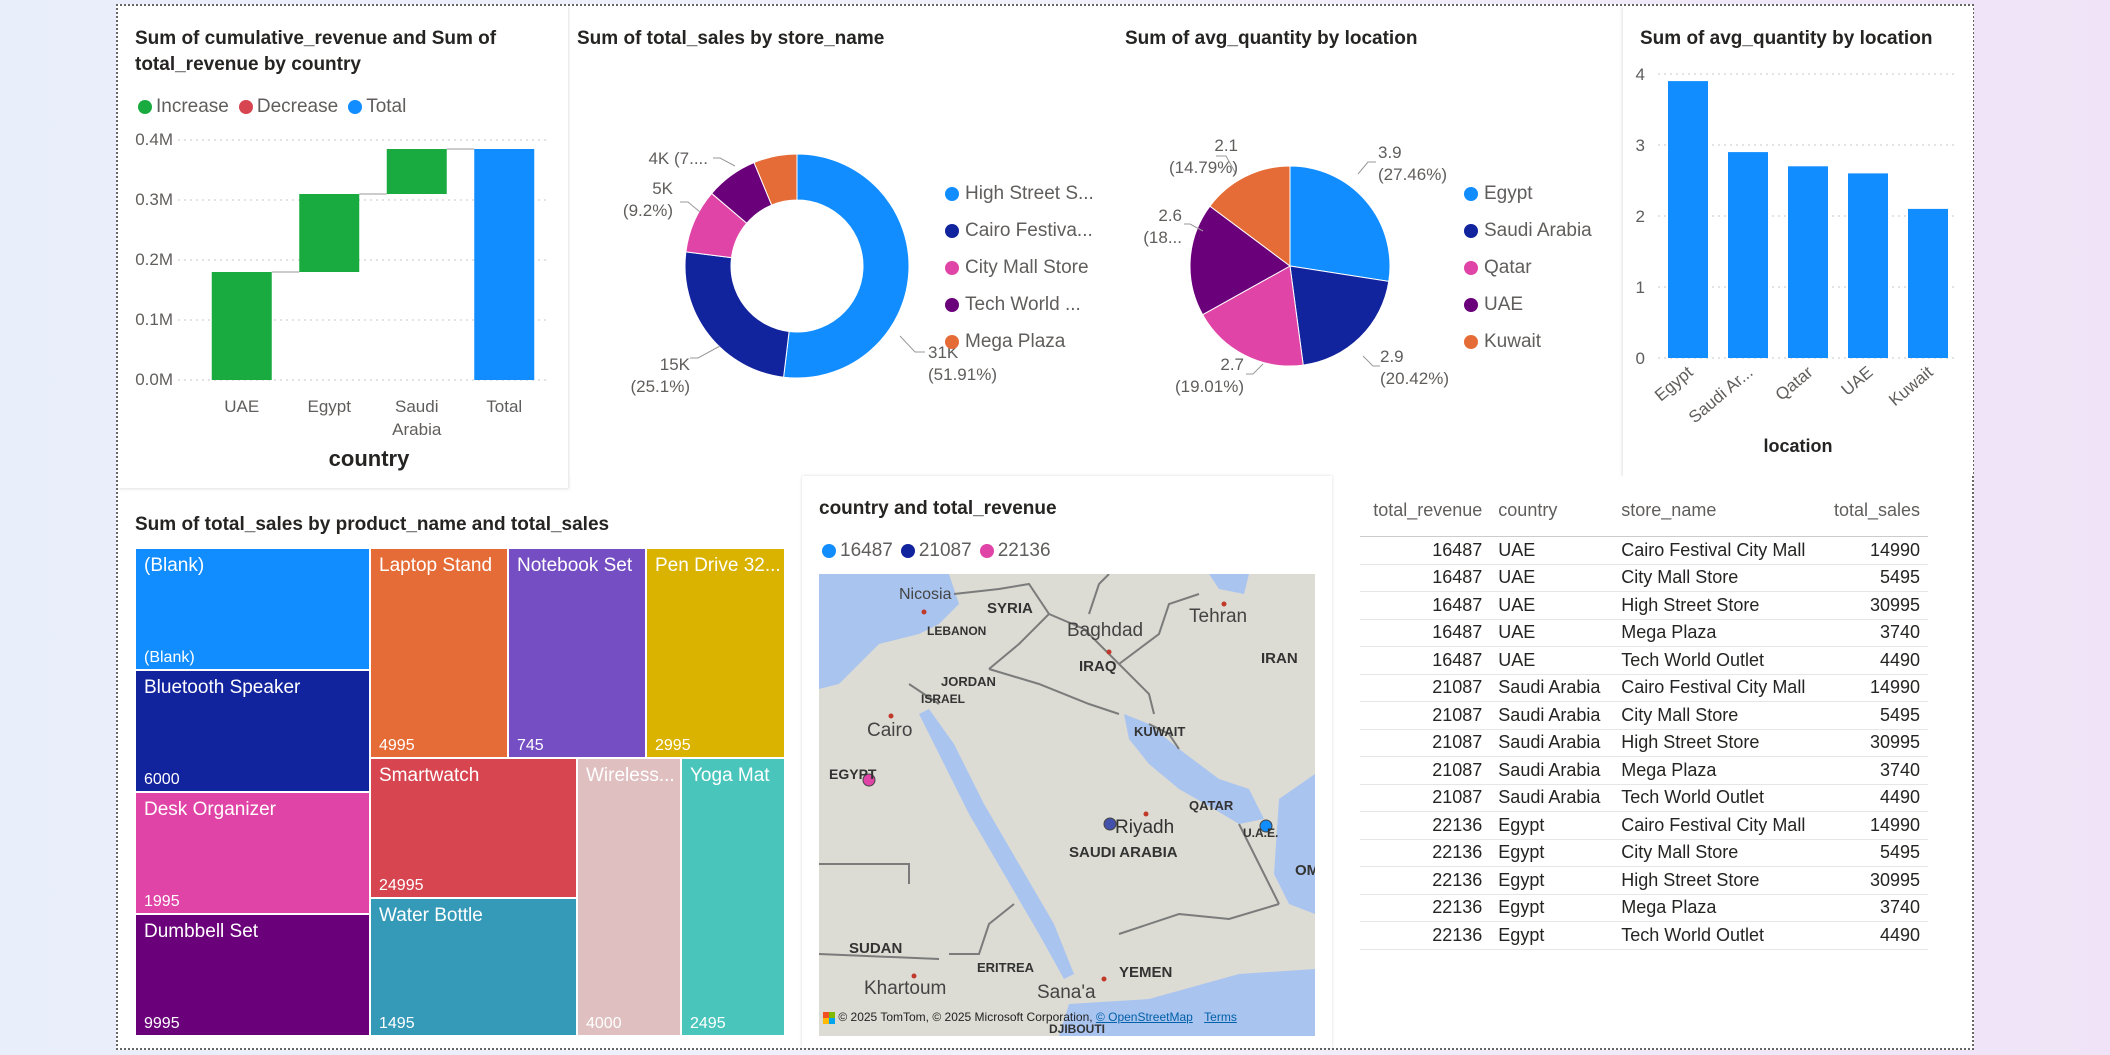 The width and height of the screenshot is (2110, 1055). Describe the element at coordinates (1717, 853) in the screenshot. I see `cell-store-name: City Mall Store` at that location.